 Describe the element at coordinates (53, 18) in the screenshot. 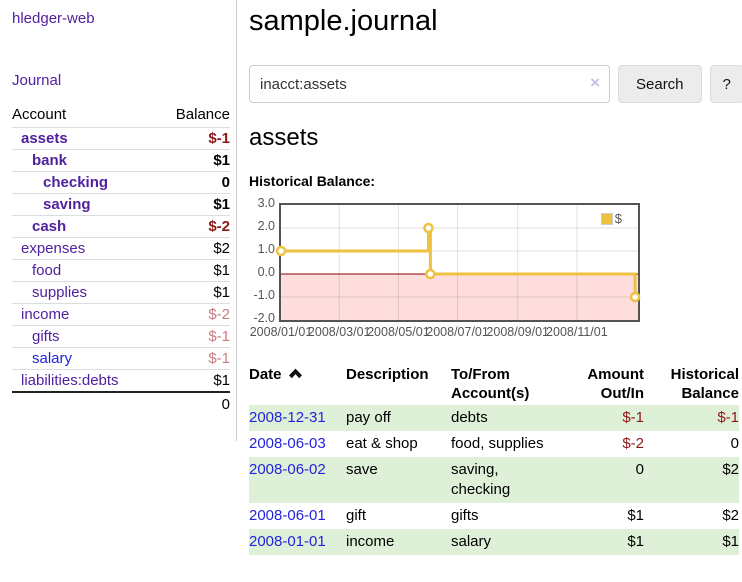

I see `app-title-link: hledger-web` at that location.